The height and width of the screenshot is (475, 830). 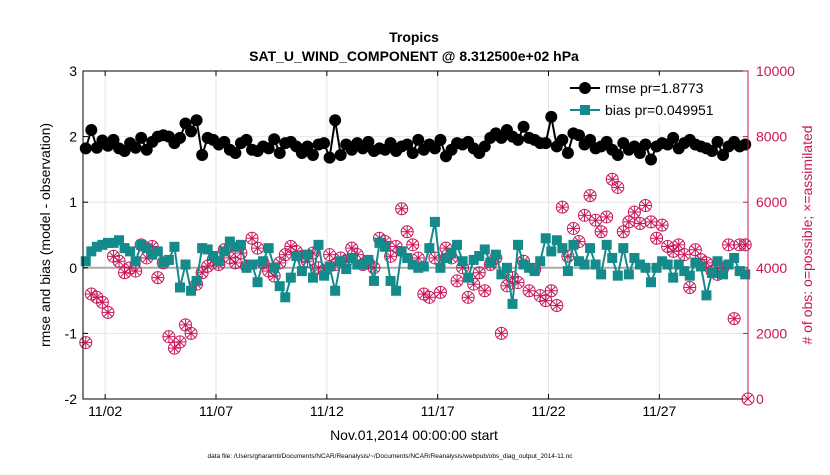 I want to click on legend-bias-label: bias pr=0.049951, so click(x=659, y=110).